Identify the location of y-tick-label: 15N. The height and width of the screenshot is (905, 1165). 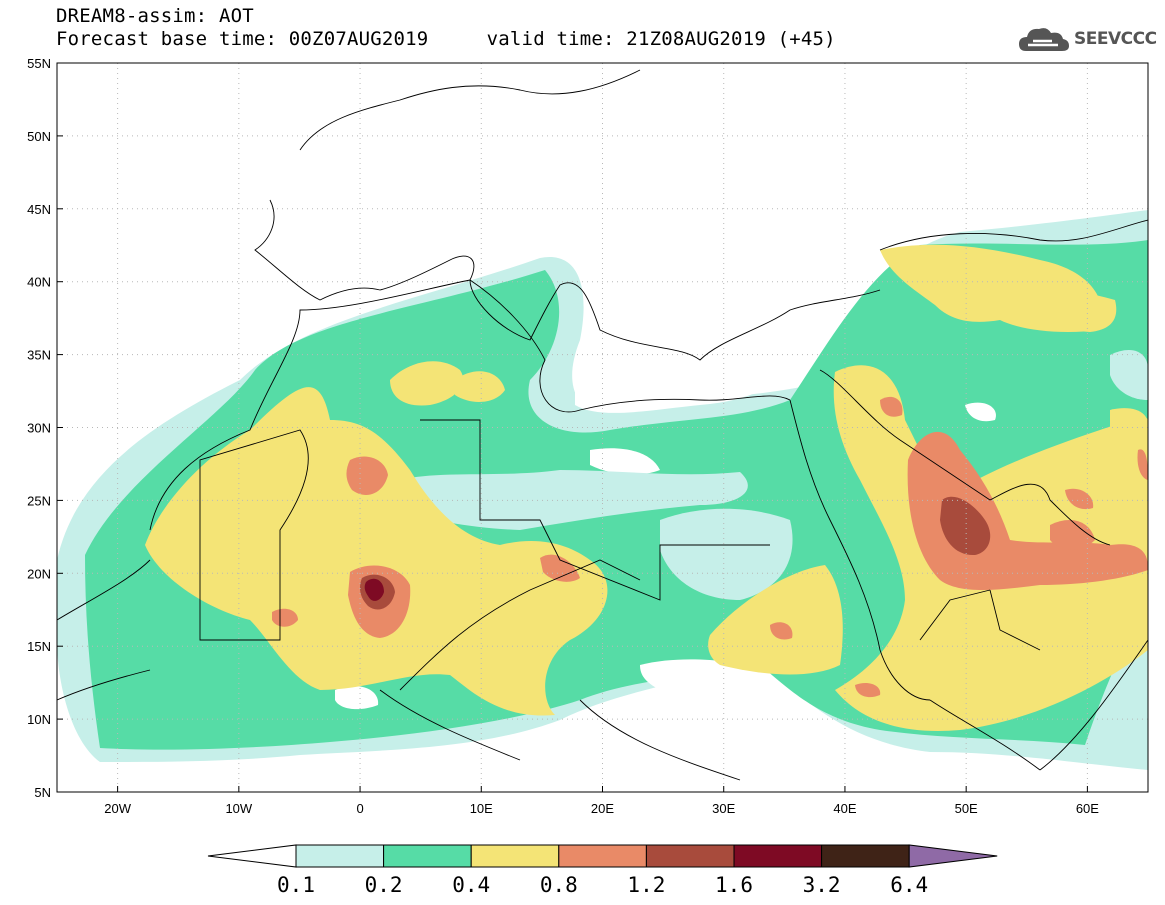
(39, 646).